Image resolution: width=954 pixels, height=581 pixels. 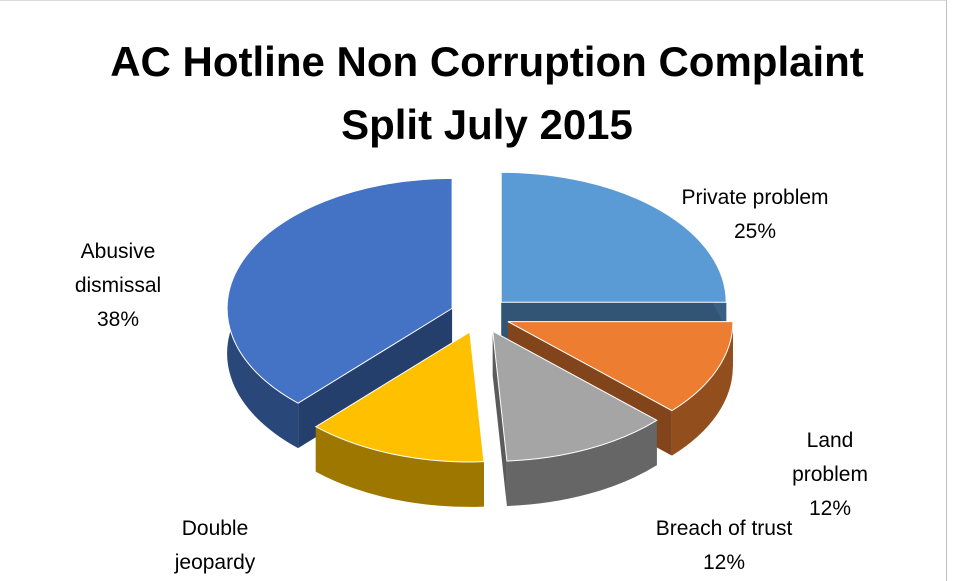 What do you see at coordinates (830, 457) in the screenshot?
I see `slice-label: Land problem` at bounding box center [830, 457].